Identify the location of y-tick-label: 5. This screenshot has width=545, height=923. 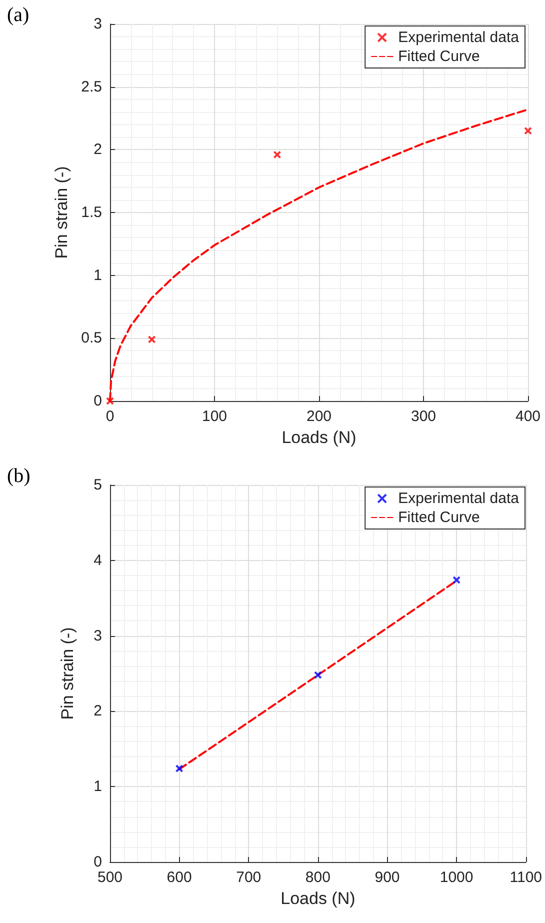
(98, 485).